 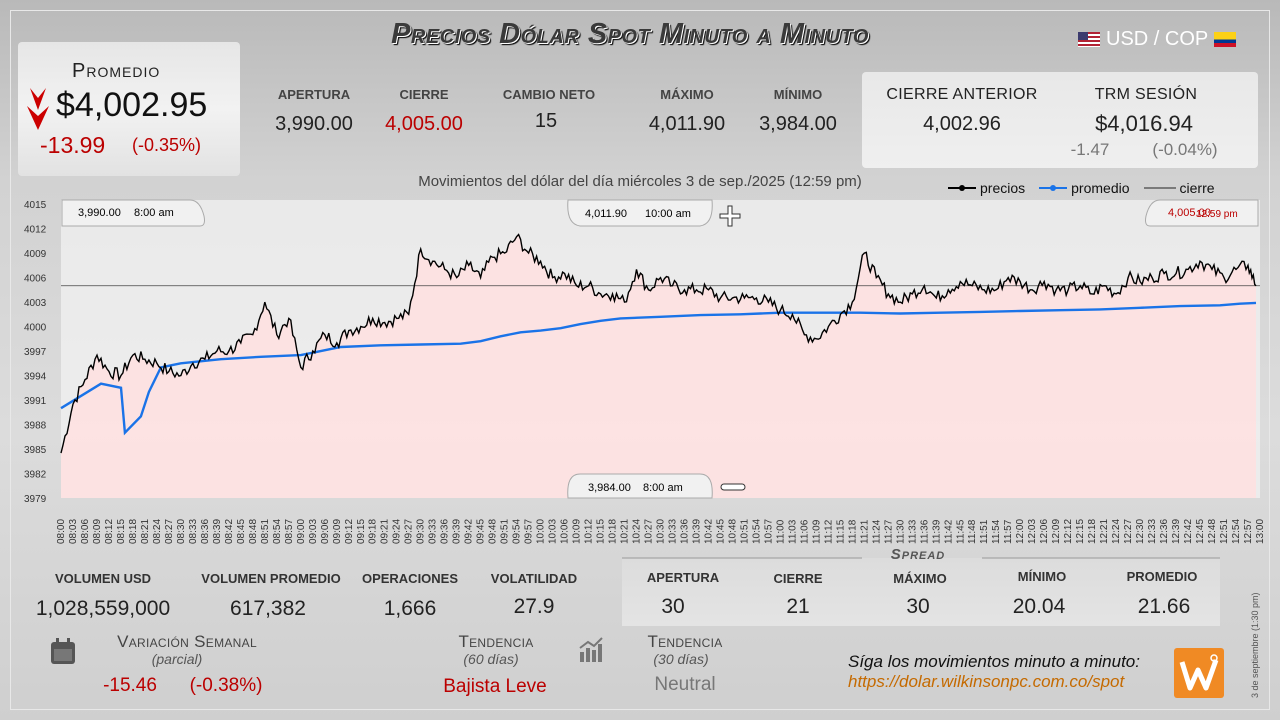 What do you see at coordinates (986, 681) in the screenshot?
I see `footer-link: https://dolar.wilkinsonpc.com.co/spot` at bounding box center [986, 681].